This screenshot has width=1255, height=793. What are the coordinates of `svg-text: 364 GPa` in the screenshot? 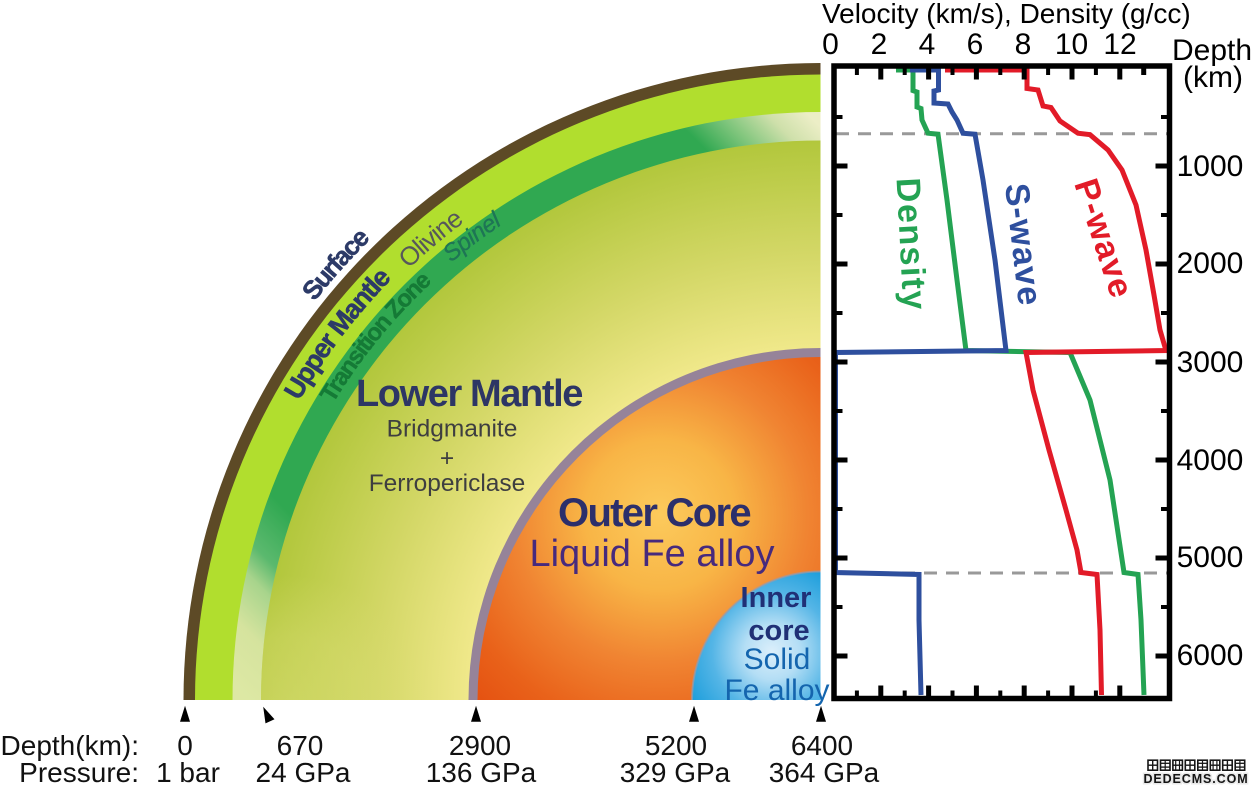 It's located at (824, 772).